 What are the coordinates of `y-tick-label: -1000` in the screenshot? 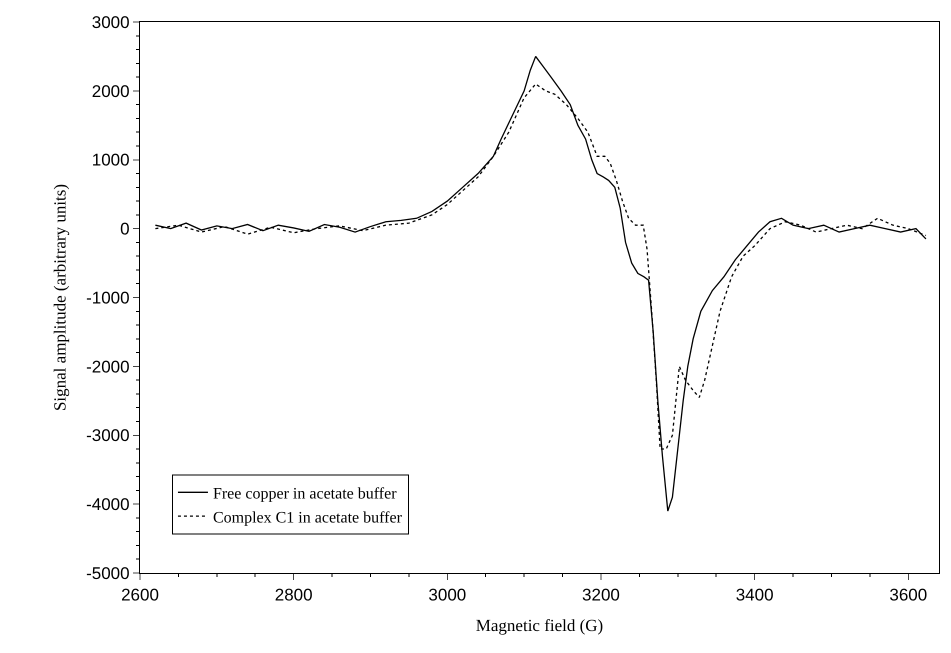 It's located at (108, 298).